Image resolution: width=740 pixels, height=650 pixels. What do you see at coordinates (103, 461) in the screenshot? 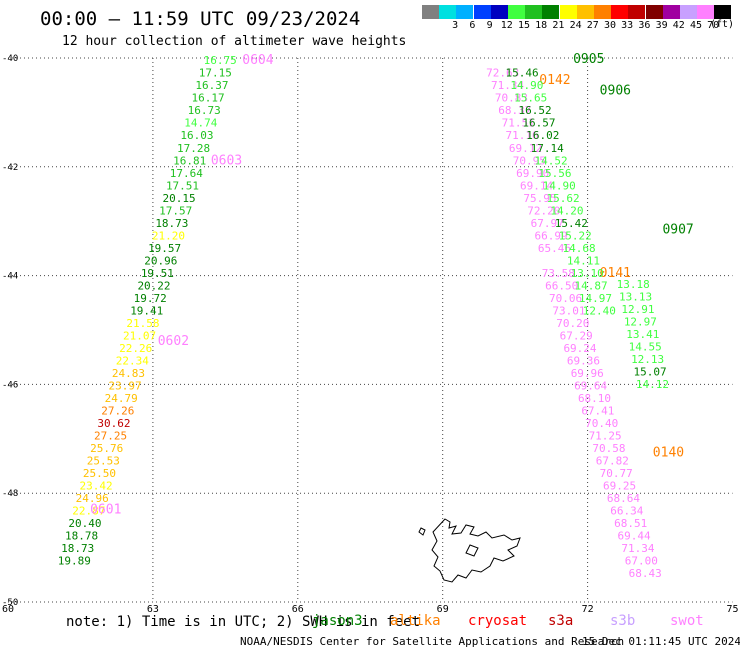
I see `swh-value: 25.53` at bounding box center [103, 461].